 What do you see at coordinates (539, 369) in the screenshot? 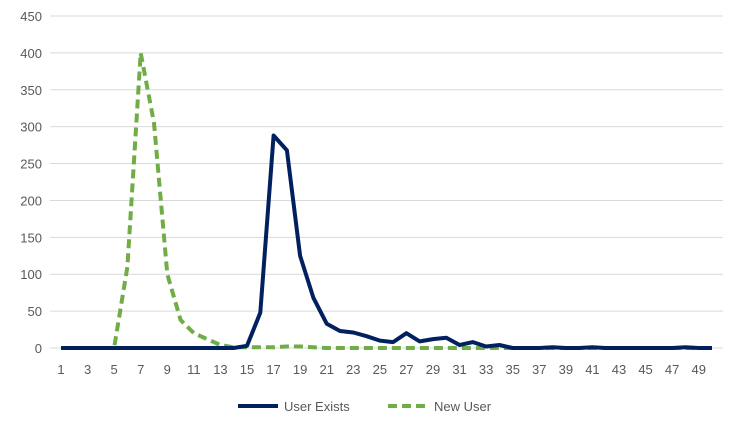
I see `x-tick-label: 37` at bounding box center [539, 369].